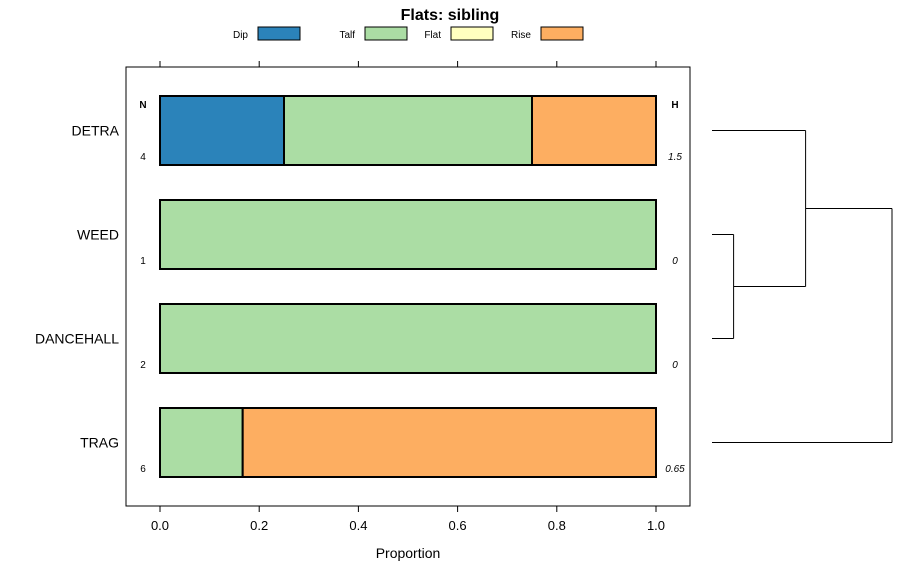 The height and width of the screenshot is (580, 900). What do you see at coordinates (142, 105) in the screenshot?
I see `n-column-header: N` at bounding box center [142, 105].